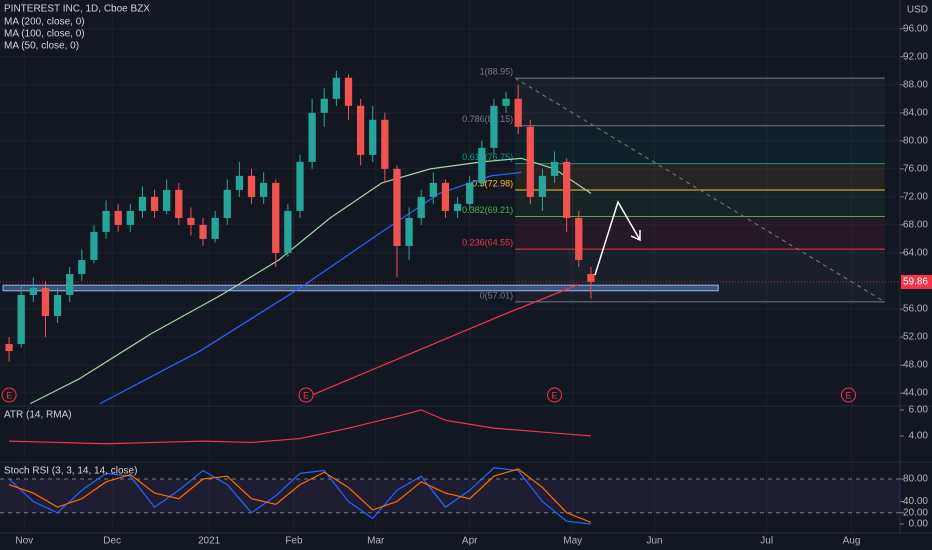 This screenshot has height=550, width=932. Describe the element at coordinates (915, 309) in the screenshot. I see `y-tick-label: 56.00` at that location.